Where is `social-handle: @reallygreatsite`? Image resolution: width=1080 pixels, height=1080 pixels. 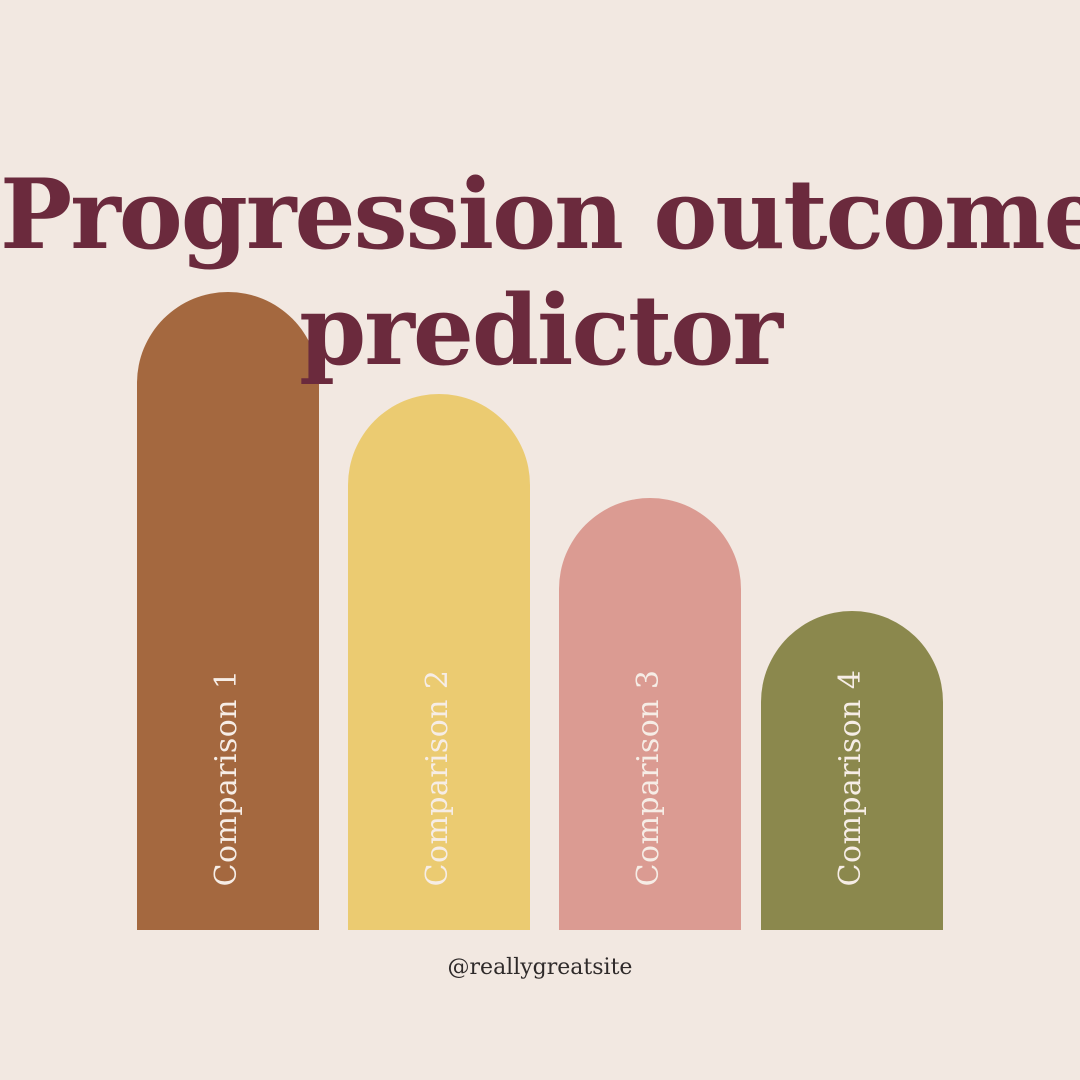
social-handle: @reallygreatsite is located at coordinates (540, 967).